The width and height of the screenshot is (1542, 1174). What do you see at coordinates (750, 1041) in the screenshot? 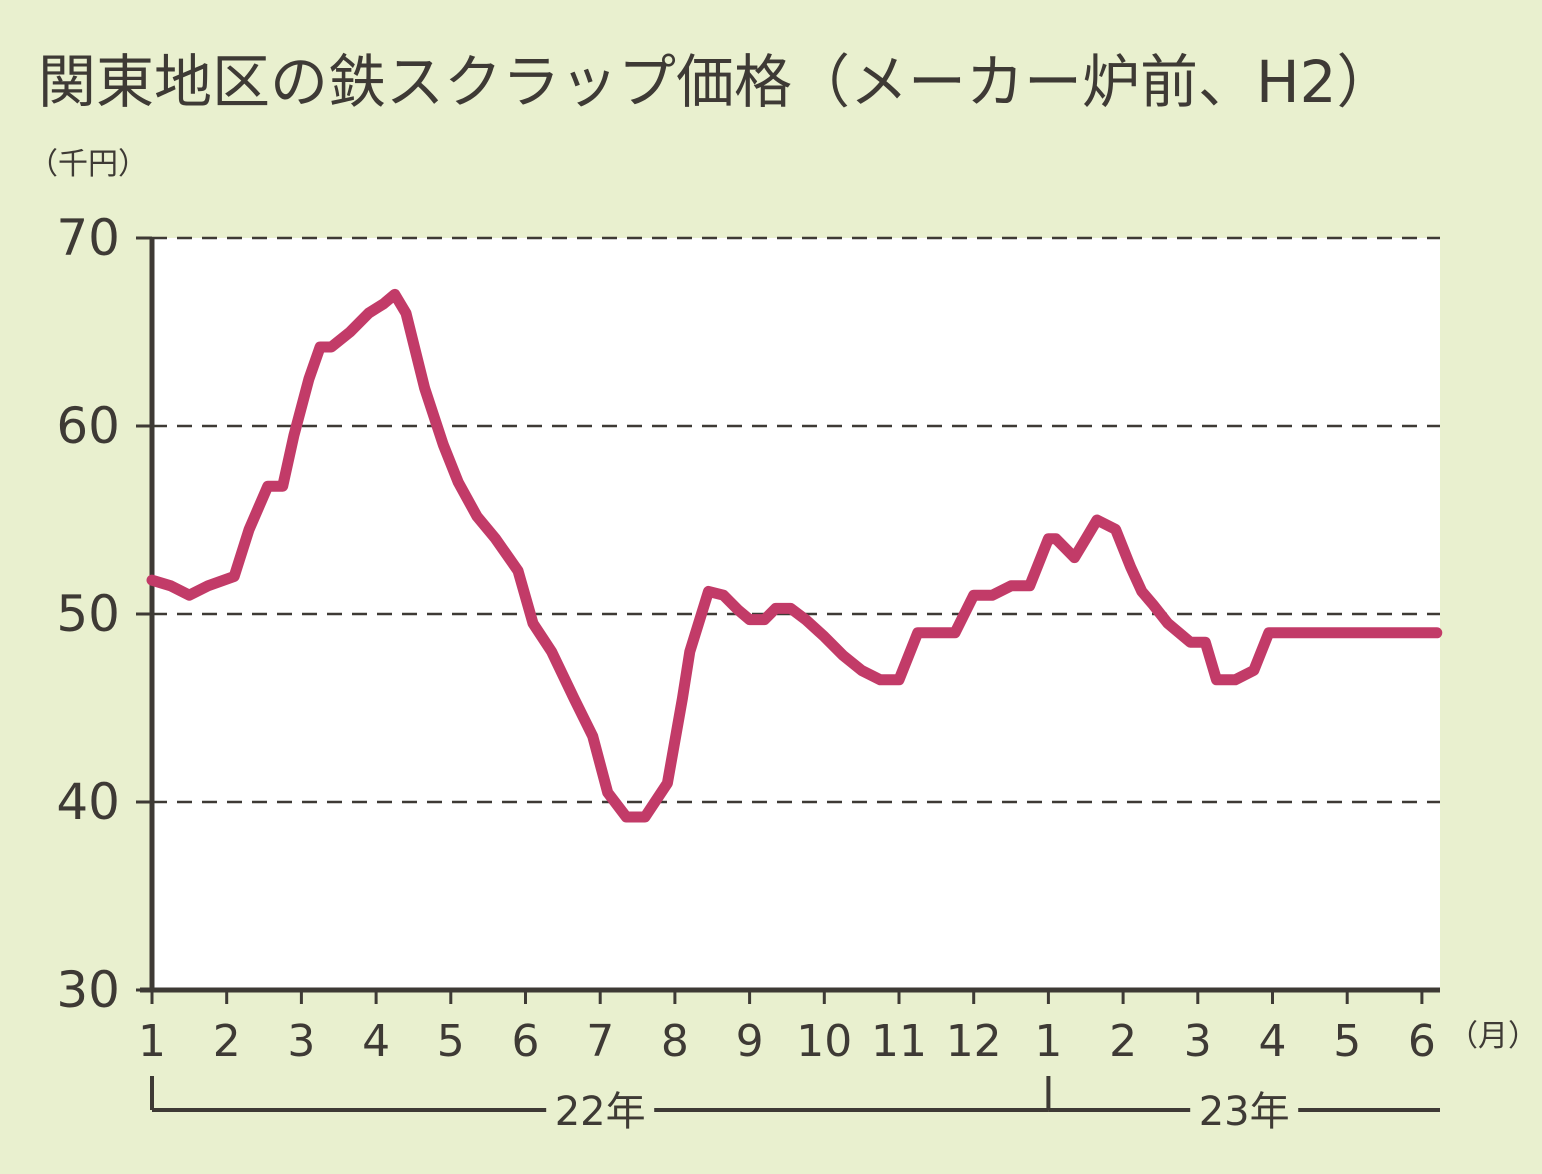
I see `x-tick-label: 9` at bounding box center [750, 1041].